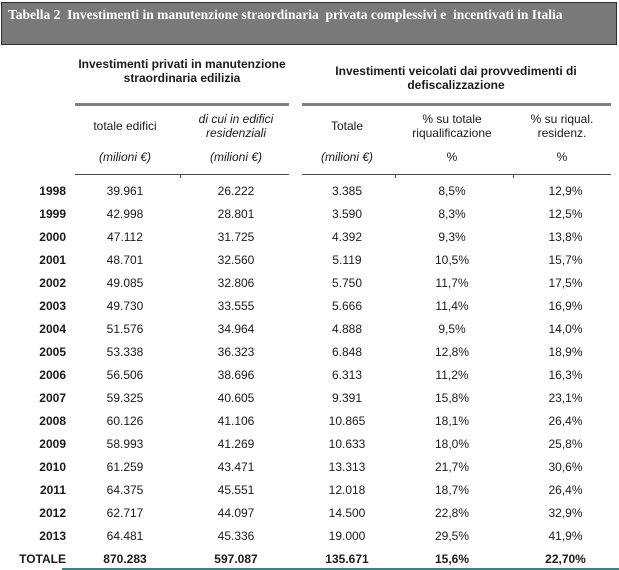  What do you see at coordinates (125, 558) in the screenshot?
I see `row-value: 870.283` at bounding box center [125, 558].